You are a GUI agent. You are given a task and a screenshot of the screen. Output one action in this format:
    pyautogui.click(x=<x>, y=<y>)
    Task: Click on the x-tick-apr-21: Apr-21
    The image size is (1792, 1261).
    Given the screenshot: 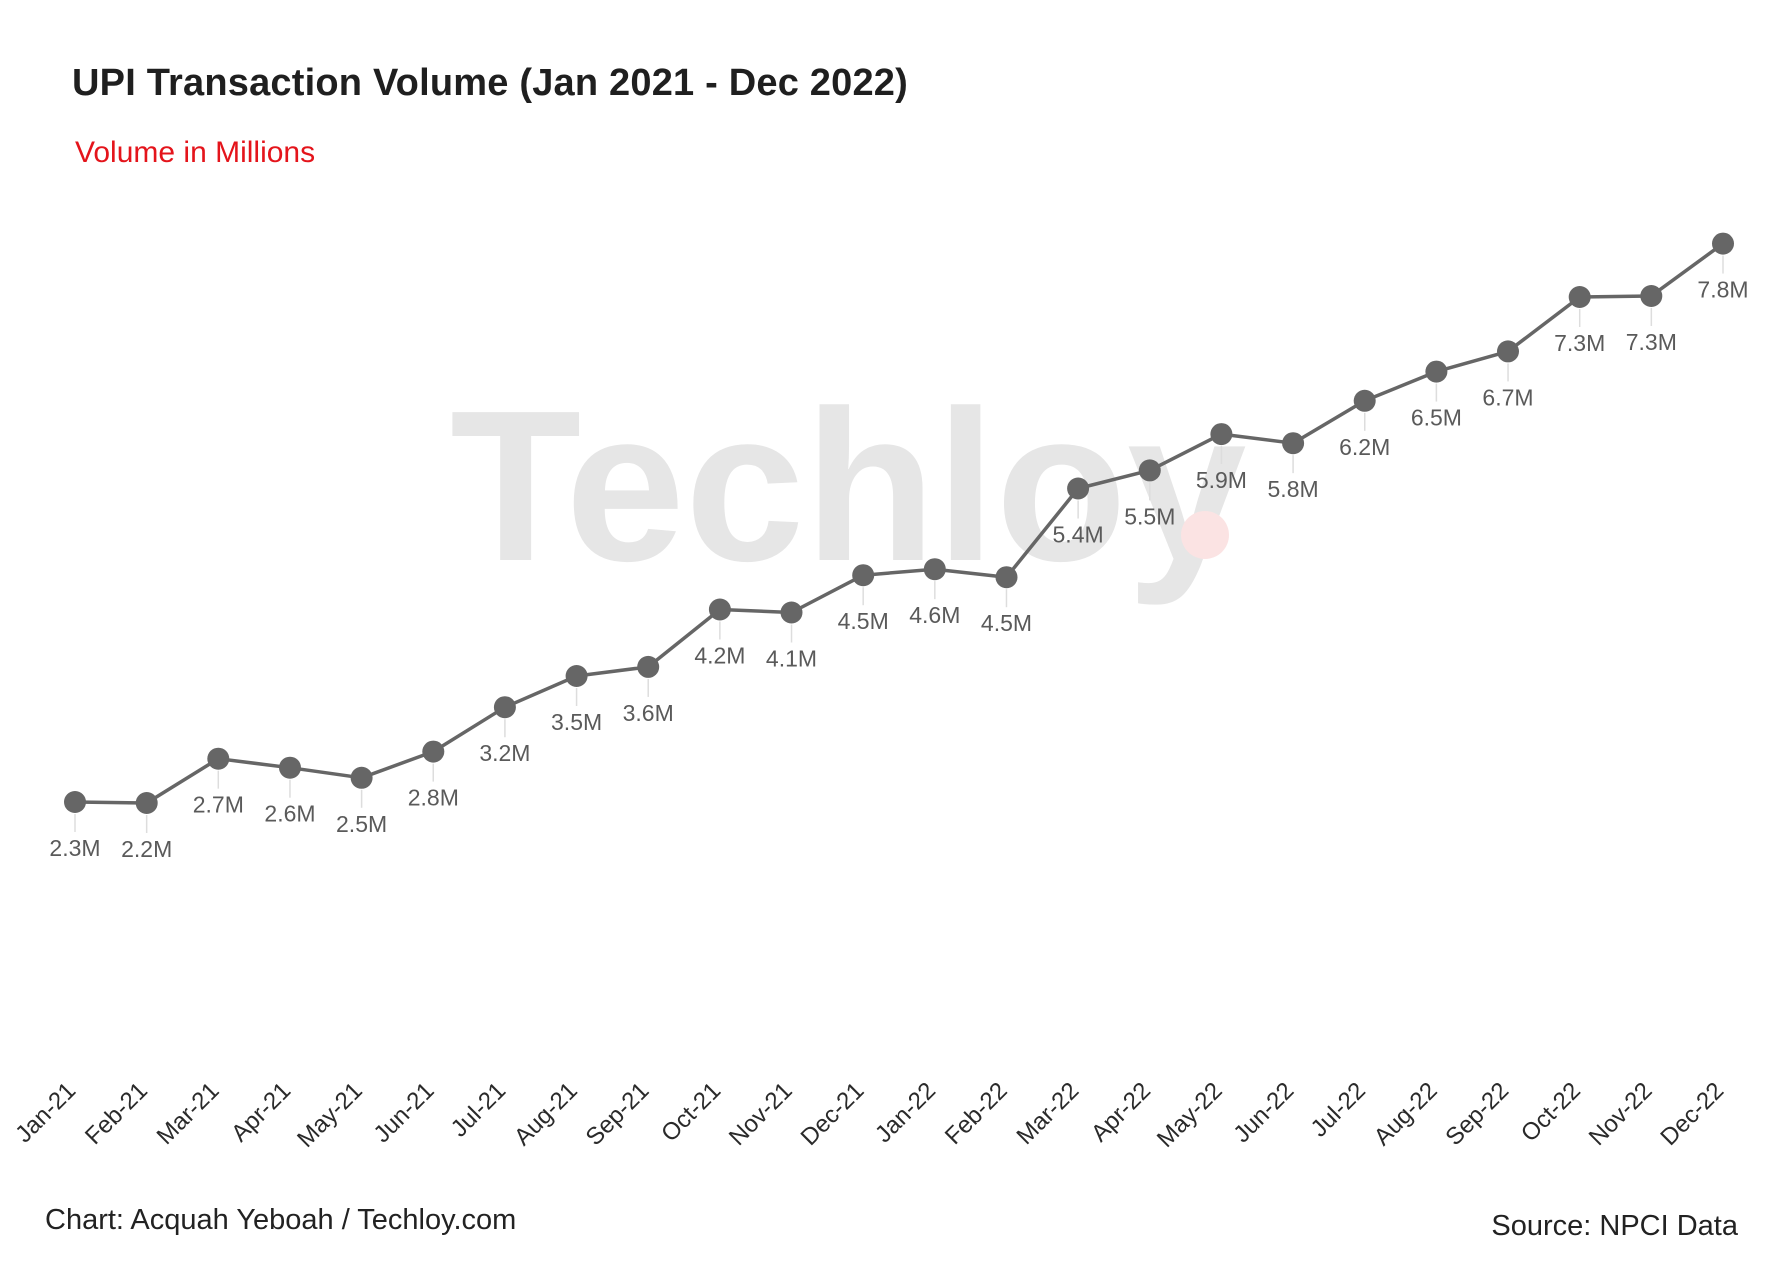 What is the action you would take?
    pyautogui.click(x=261, y=1112)
    